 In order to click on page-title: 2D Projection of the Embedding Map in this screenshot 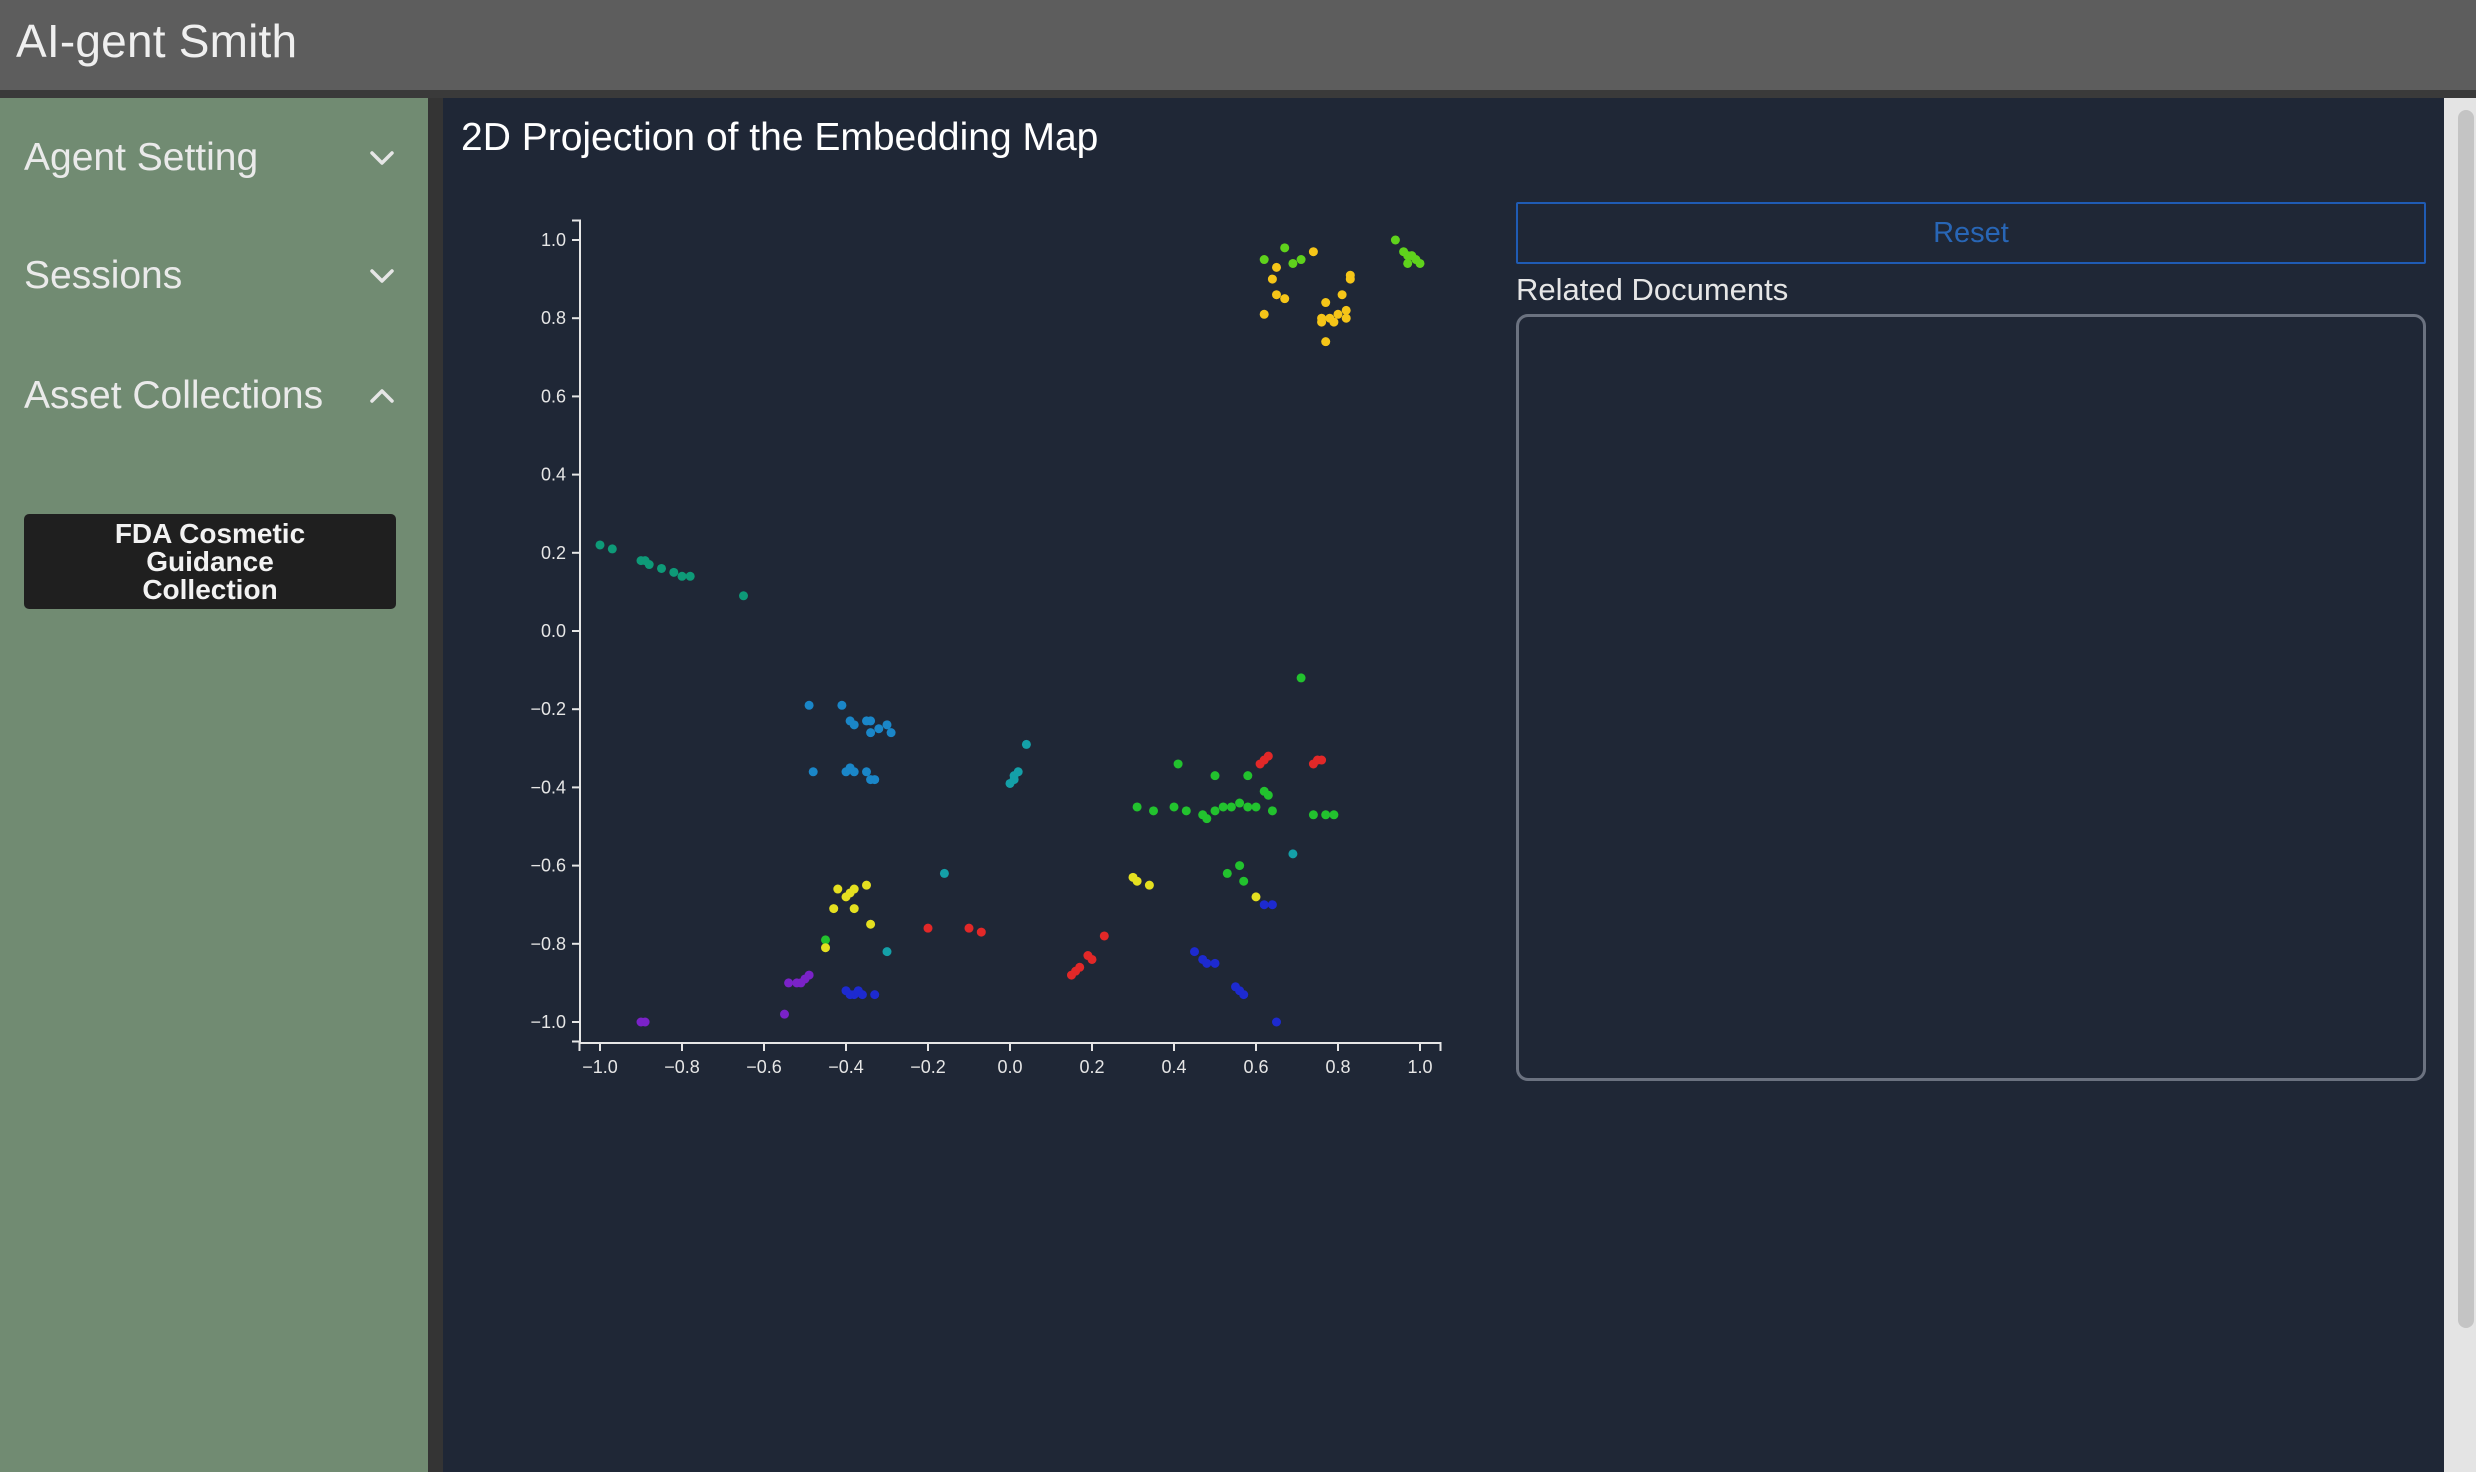, I will do `click(780, 137)`.